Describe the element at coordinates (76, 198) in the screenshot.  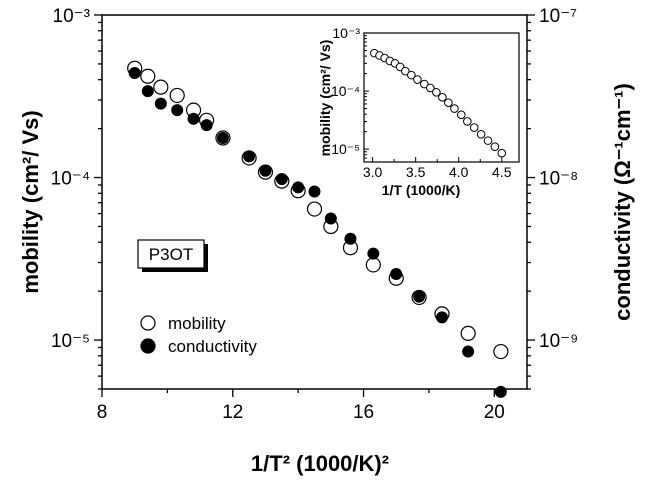
I see `main-y-axis: 10⁻⁵ 10⁻⁴ 10⁻³` at that location.